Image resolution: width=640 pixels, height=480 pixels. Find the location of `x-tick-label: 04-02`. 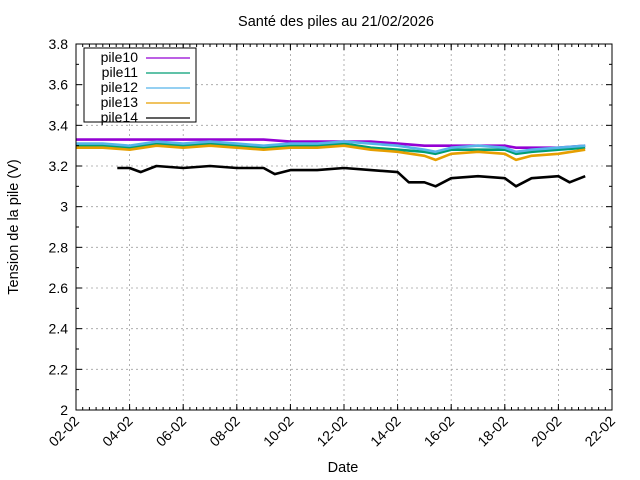

x-tick-label: 04-02 is located at coordinates (117, 431).